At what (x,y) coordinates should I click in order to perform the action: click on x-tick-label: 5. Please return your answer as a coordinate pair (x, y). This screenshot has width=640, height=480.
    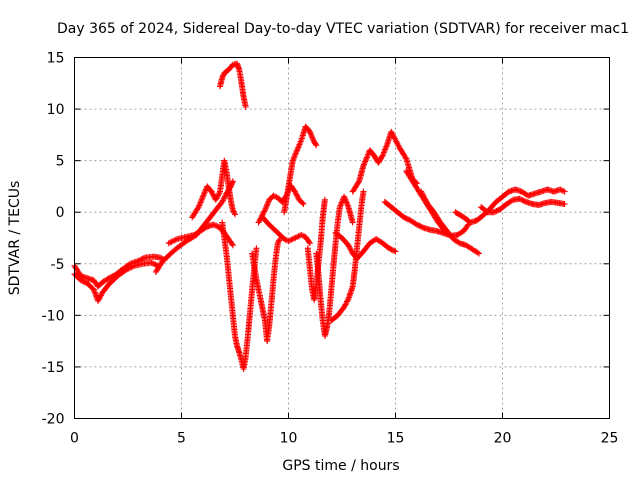
    Looking at the image, I should click on (181, 439).